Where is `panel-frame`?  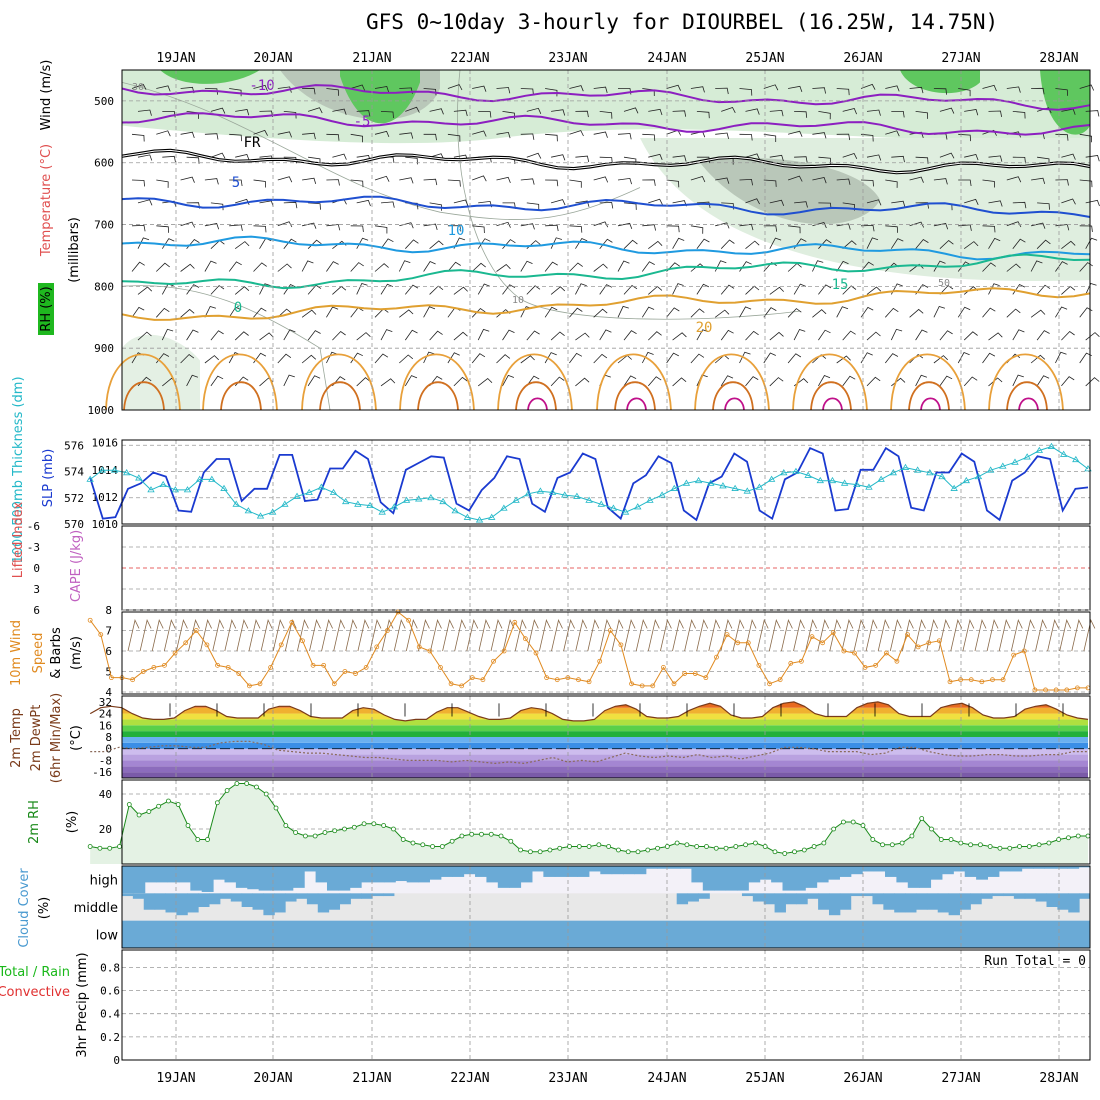 panel-frame is located at coordinates (606, 737).